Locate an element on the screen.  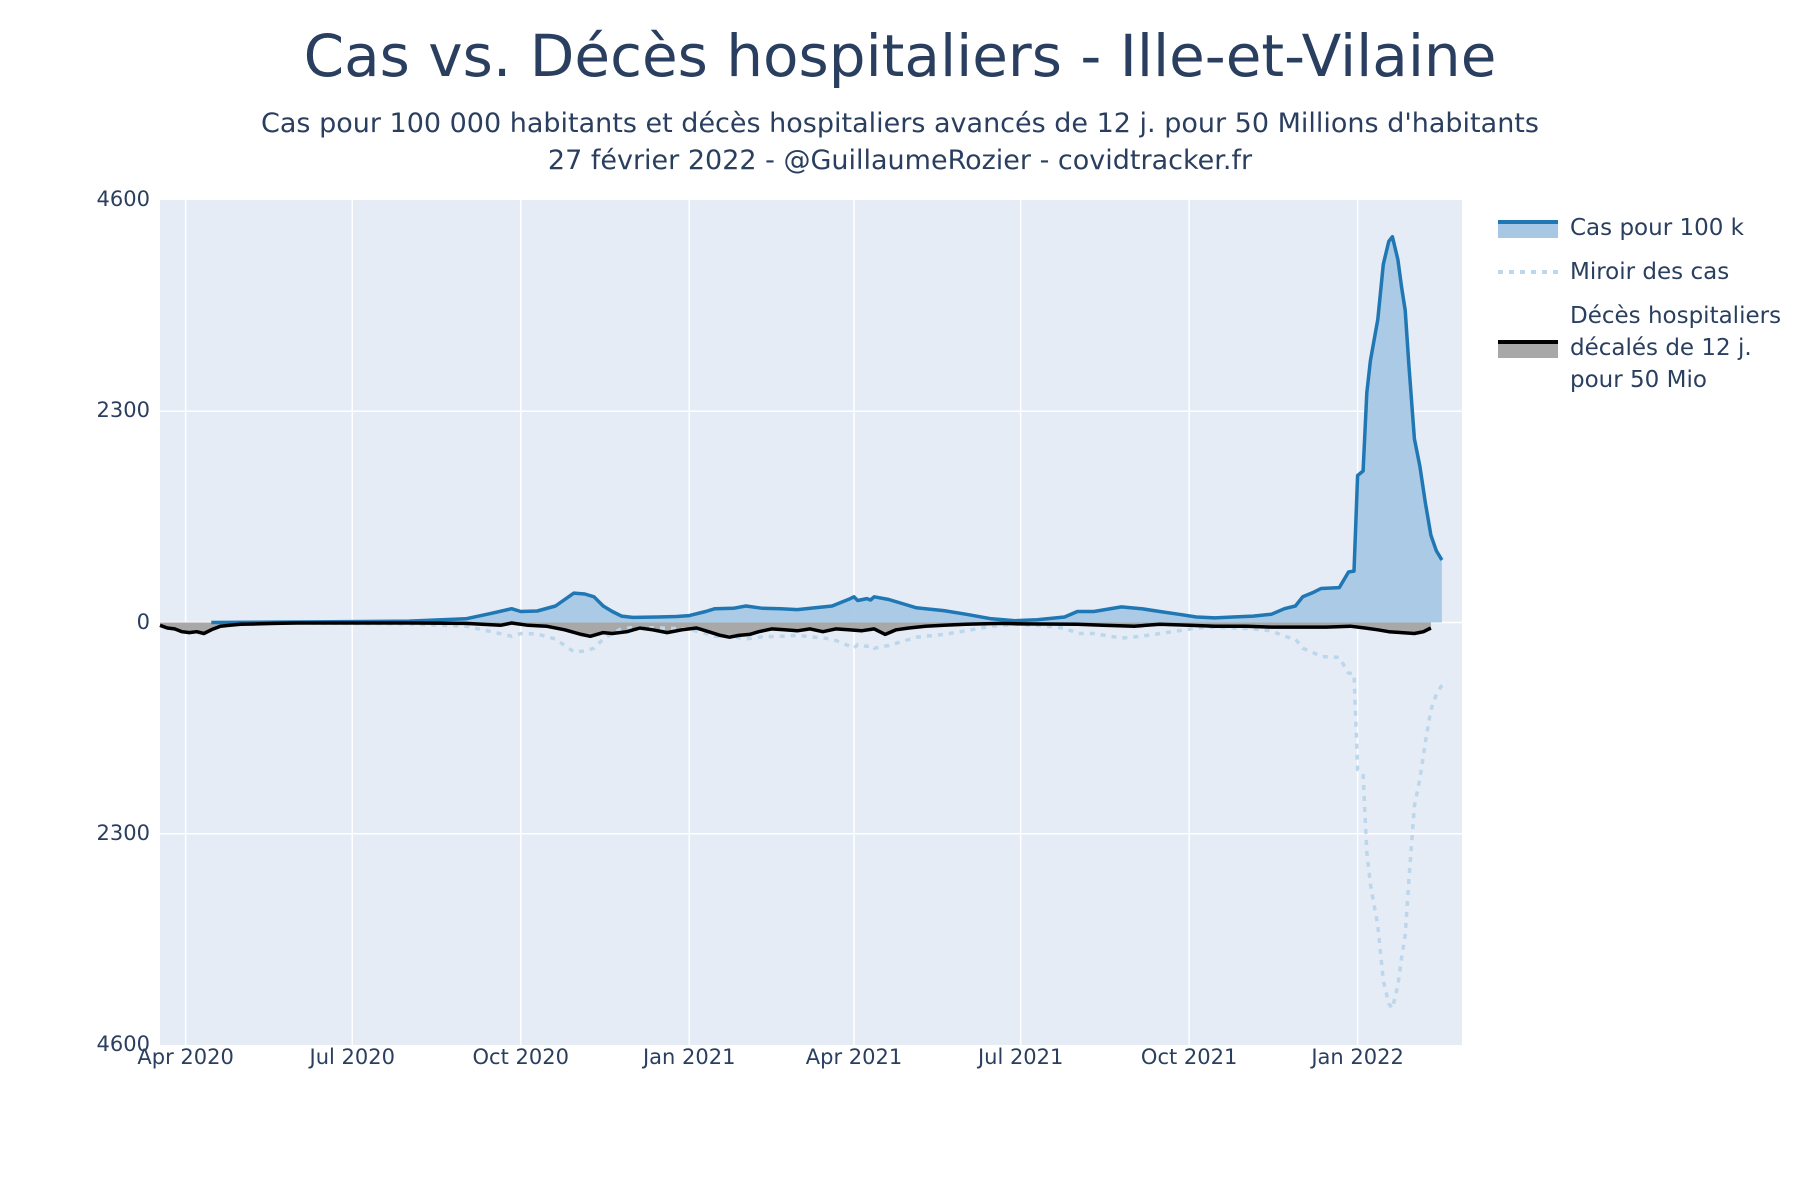
x-tick-label: Jan 2022 is located at coordinates (1357, 1057).